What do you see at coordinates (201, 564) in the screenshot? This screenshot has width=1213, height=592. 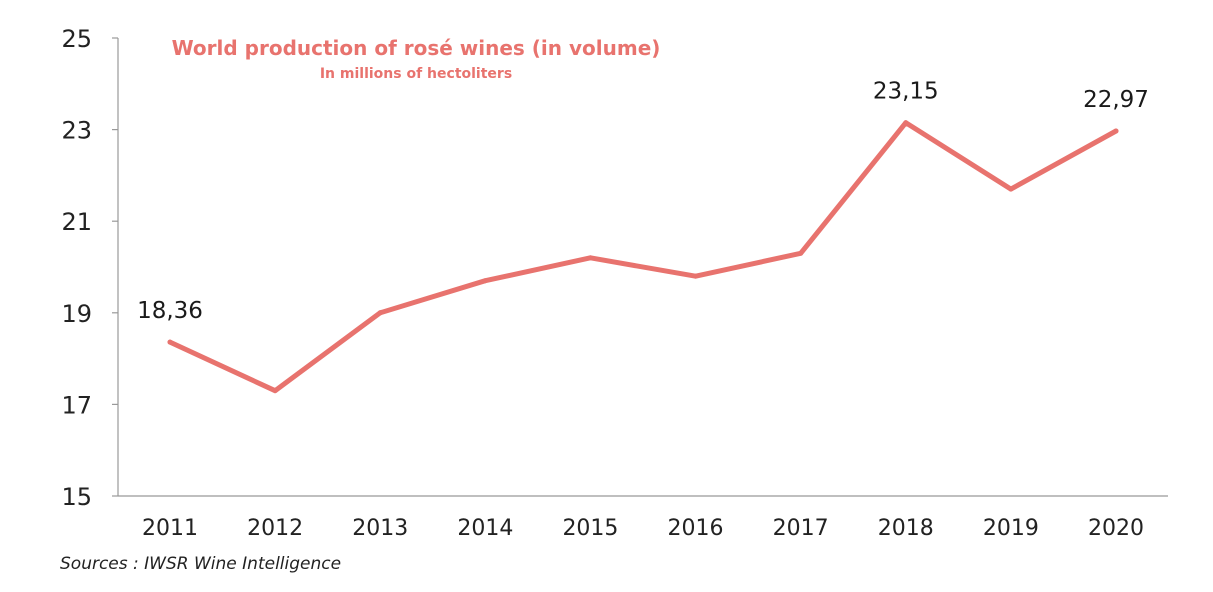 I see `source-note: Sources : IWSR Wine Intelligence` at bounding box center [201, 564].